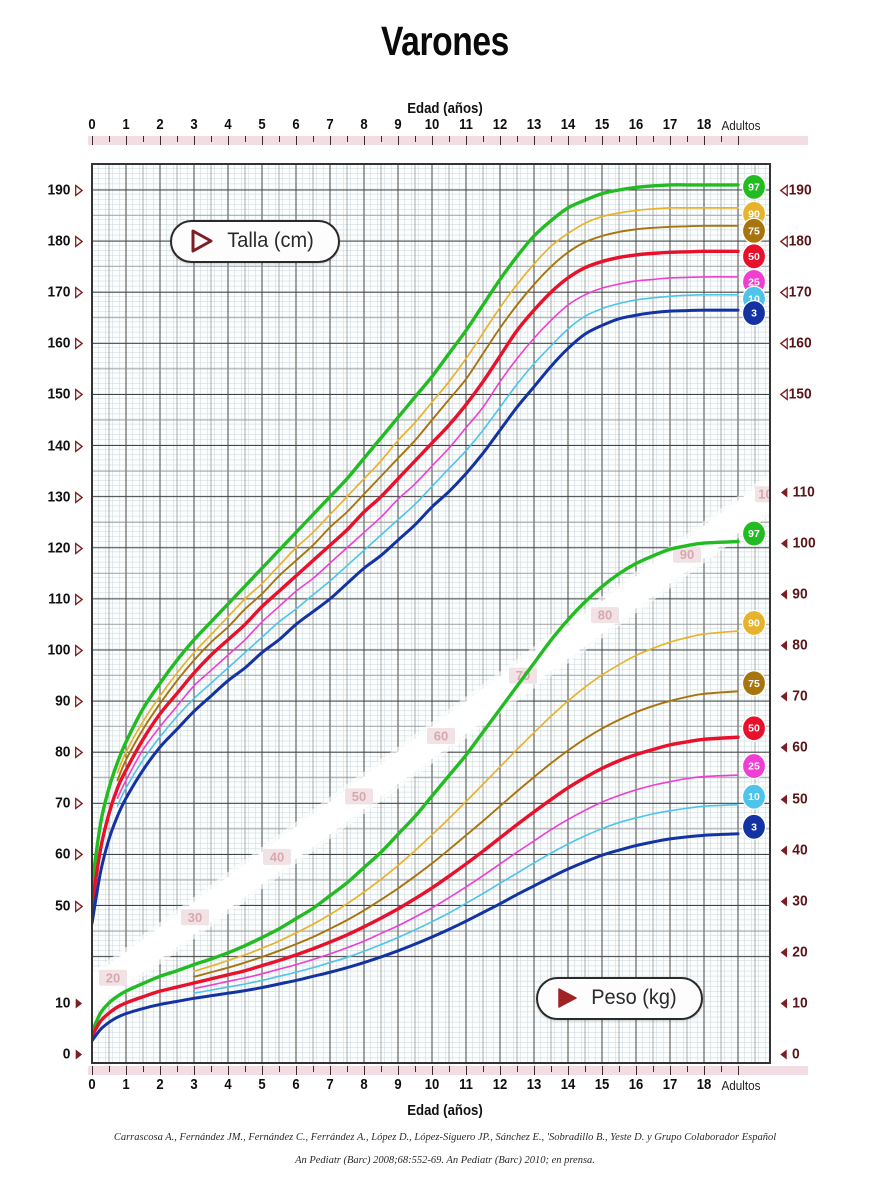  Describe the element at coordinates (55, 343) in the screenshot. I see `y-axis-left-height-160: 160` at that location.